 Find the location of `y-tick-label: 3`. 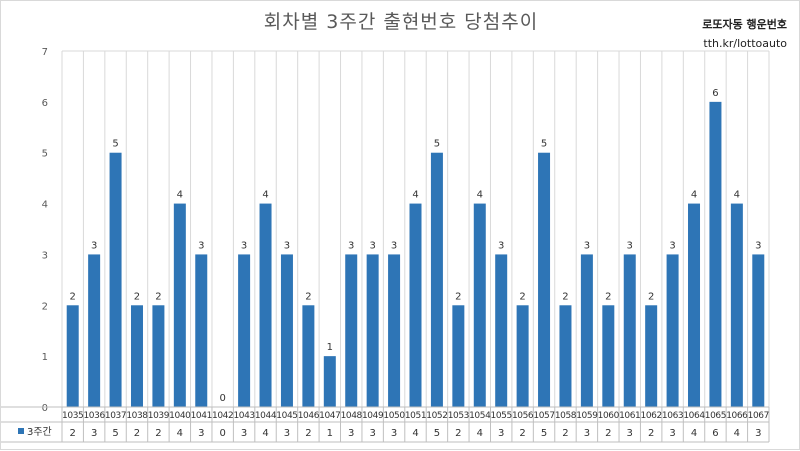

y-tick-label: 3 is located at coordinates (45, 255).